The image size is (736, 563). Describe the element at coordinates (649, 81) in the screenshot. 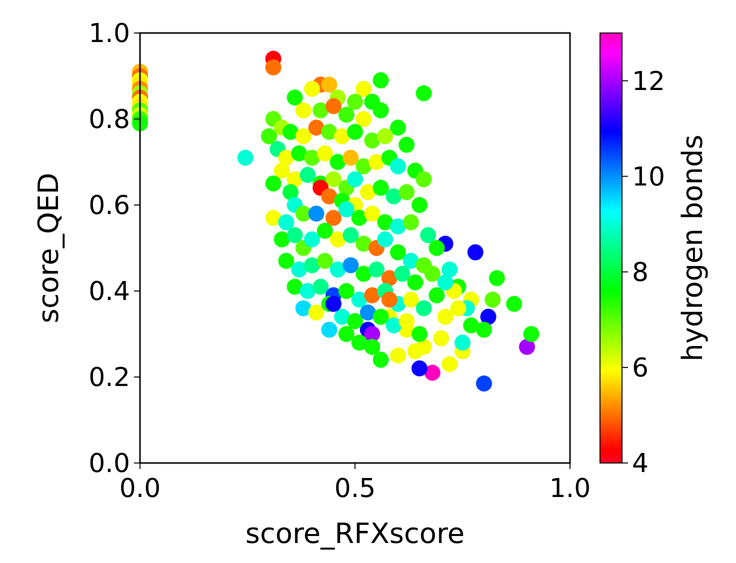

I see `color-bar-label: 12` at that location.